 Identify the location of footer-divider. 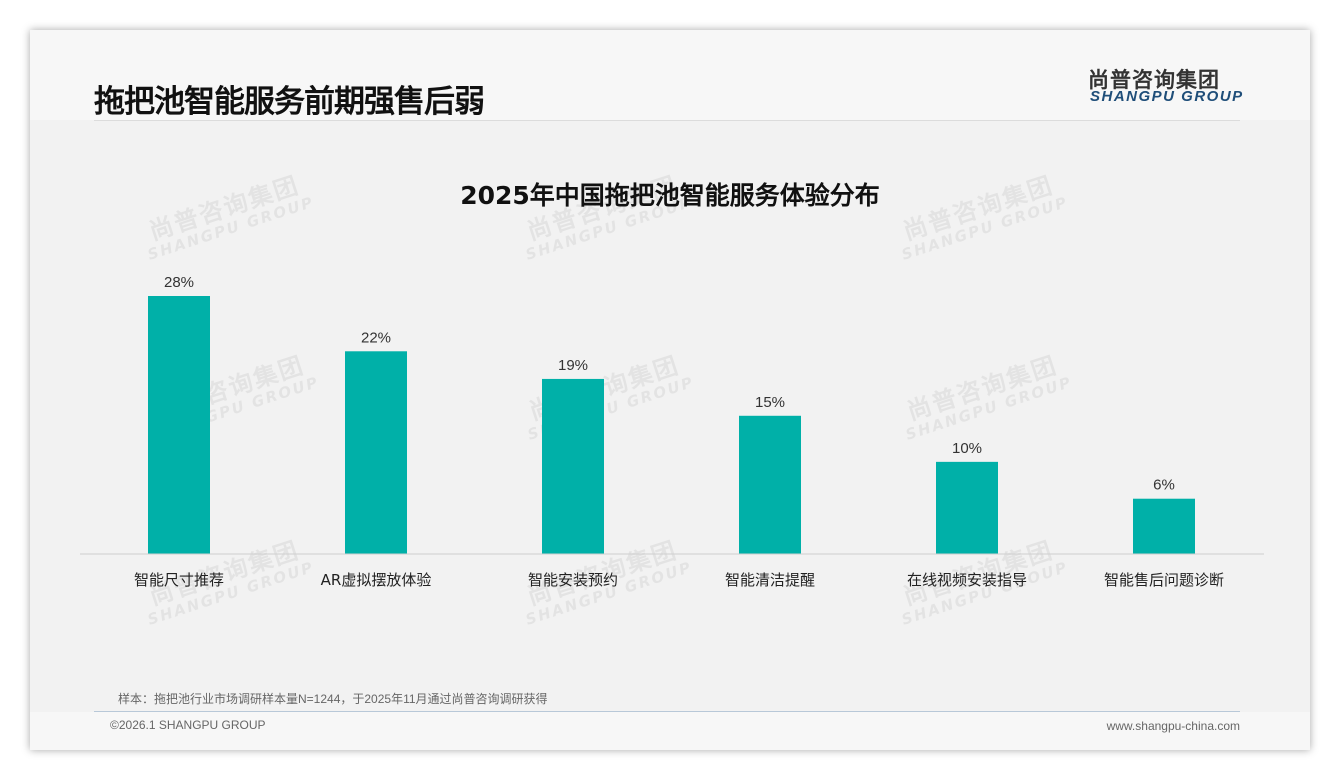
(667, 711).